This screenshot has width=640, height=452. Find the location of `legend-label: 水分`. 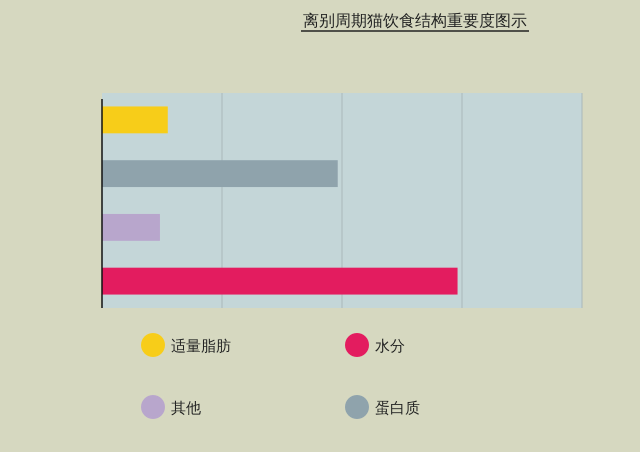

legend-label: 水分 is located at coordinates (390, 346).